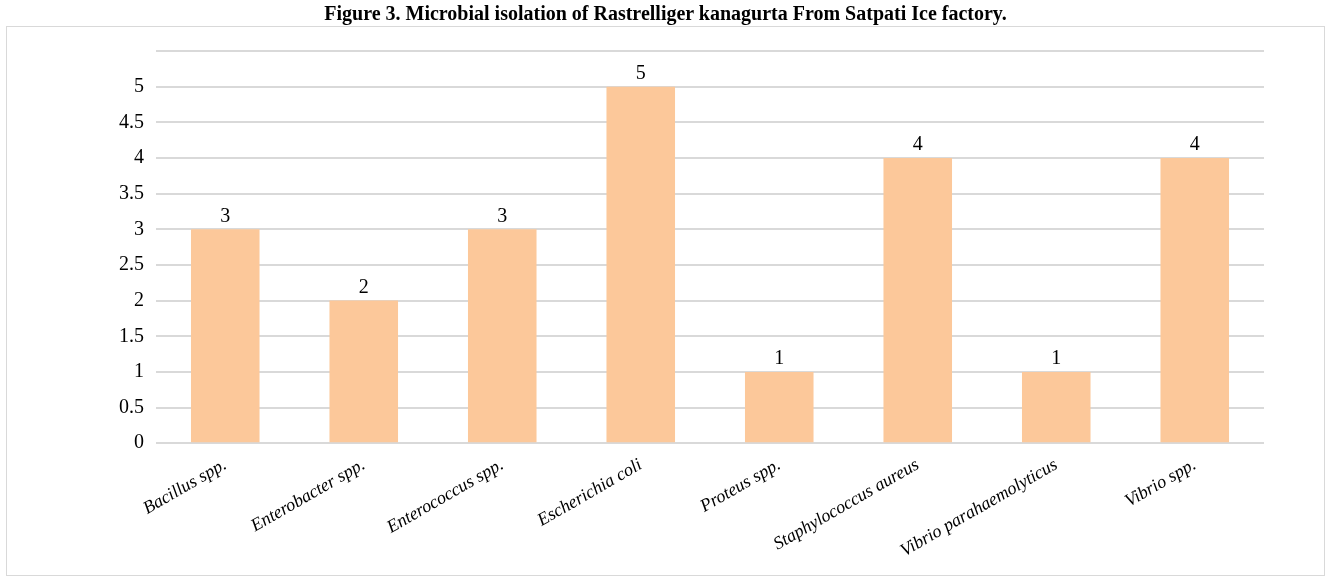 The image size is (1331, 581). What do you see at coordinates (665, 13) in the screenshot?
I see `chart-title: Figure 3. Microbial isolation of Rastrelliger kanagurta From Satpati Ice factory.` at bounding box center [665, 13].